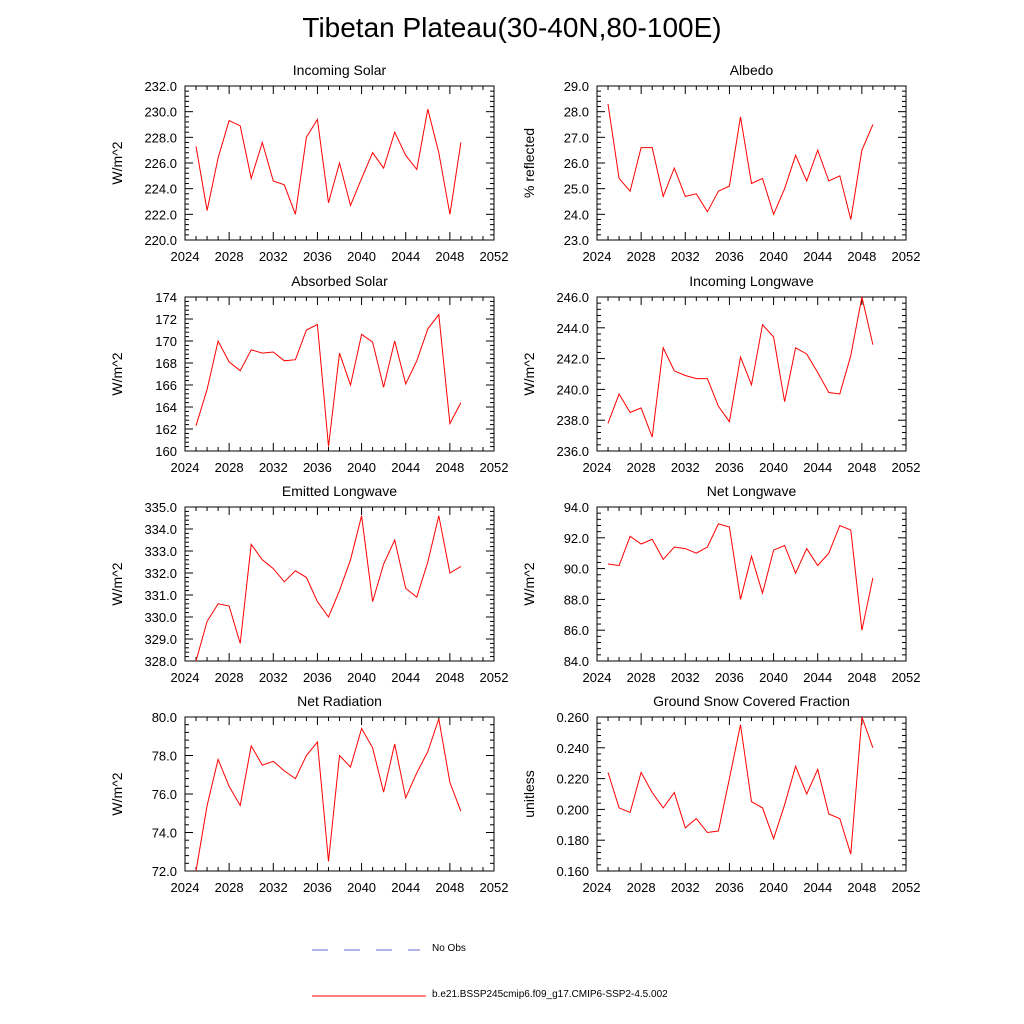  I want to click on y-tick-label: 28.0, so click(576, 112).